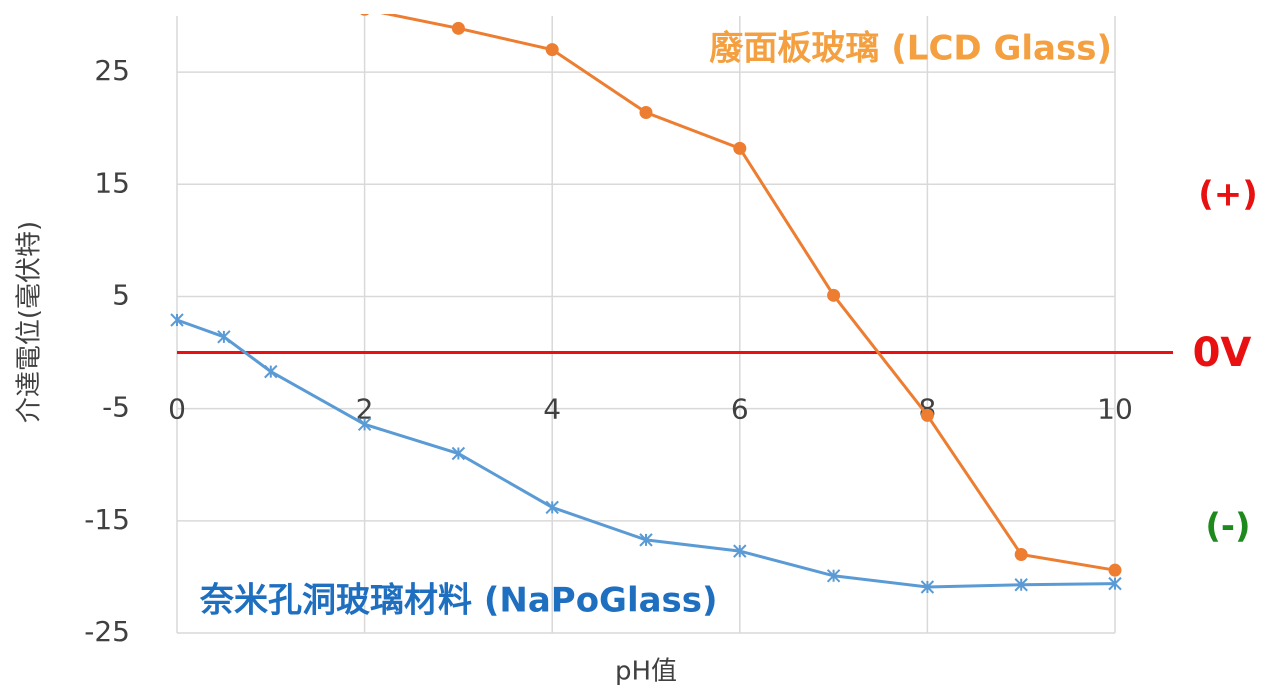 This screenshot has width=1264, height=695. What do you see at coordinates (646, 672) in the screenshot?
I see `x-axis-label: pH值` at bounding box center [646, 672].